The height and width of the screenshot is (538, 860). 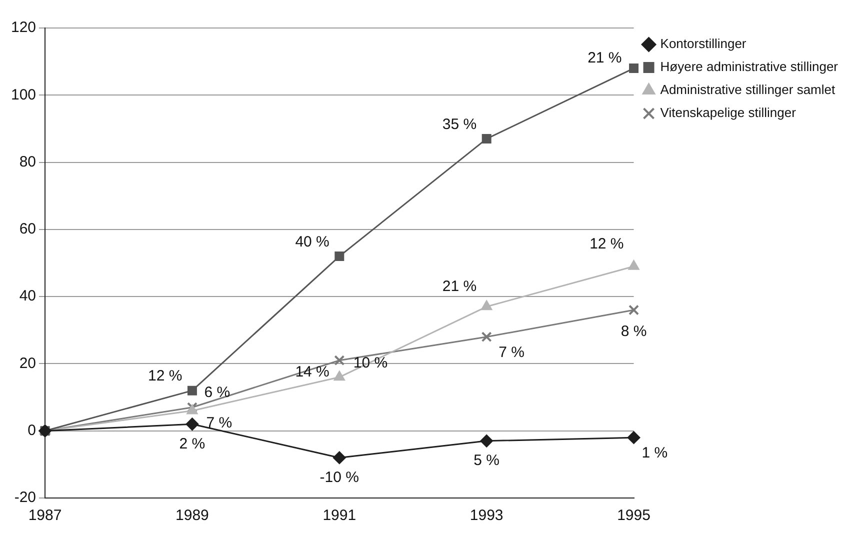 What do you see at coordinates (27, 296) in the screenshot?
I see `y-tick-label: 40` at bounding box center [27, 296].